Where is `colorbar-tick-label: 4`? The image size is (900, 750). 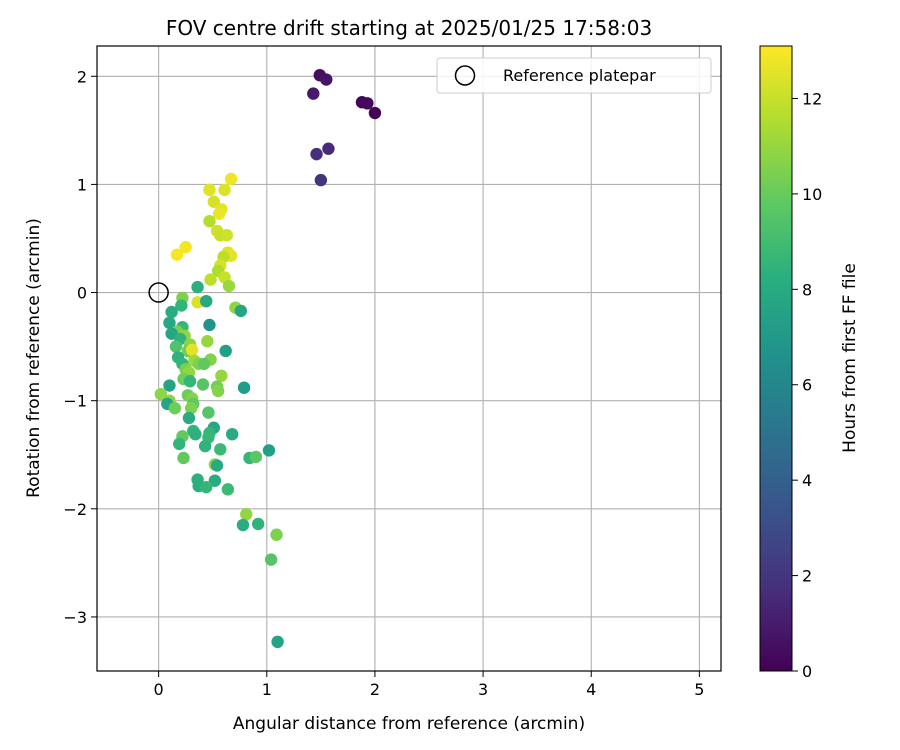 colorbar-tick-label: 4 is located at coordinates (807, 480).